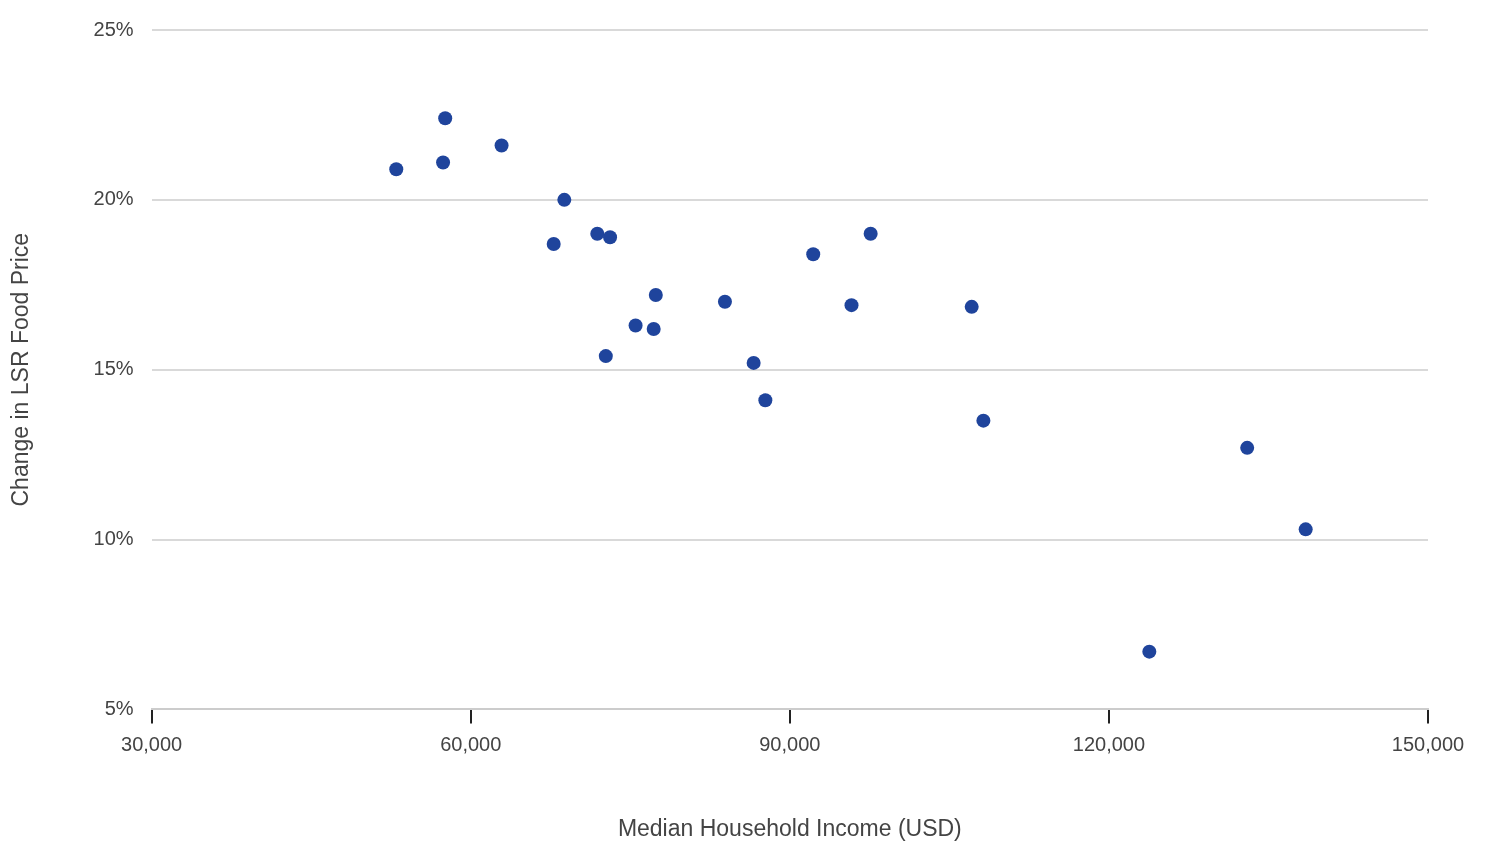 The width and height of the screenshot is (1488, 853). I want to click on x-tick-label: 120,000, so click(1109, 743).